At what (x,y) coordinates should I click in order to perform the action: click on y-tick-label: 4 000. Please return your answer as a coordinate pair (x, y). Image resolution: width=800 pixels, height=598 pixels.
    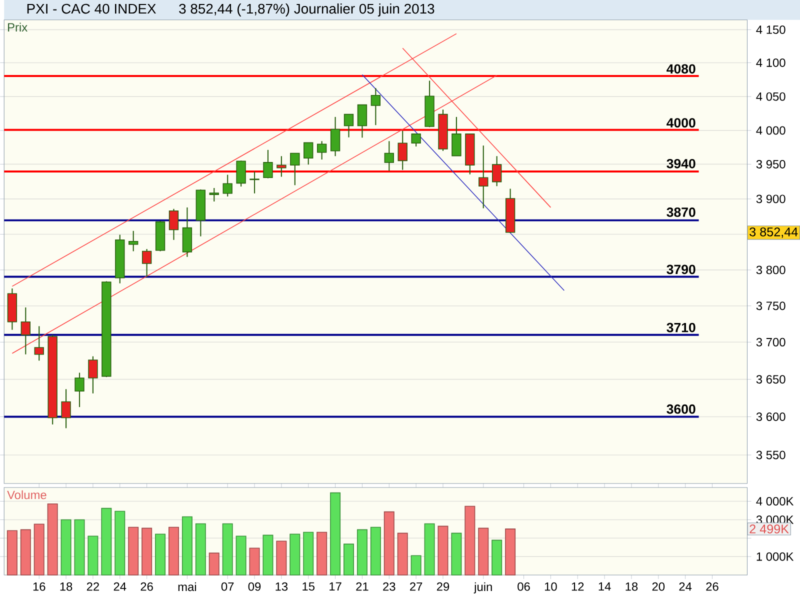
    Looking at the image, I should click on (771, 130).